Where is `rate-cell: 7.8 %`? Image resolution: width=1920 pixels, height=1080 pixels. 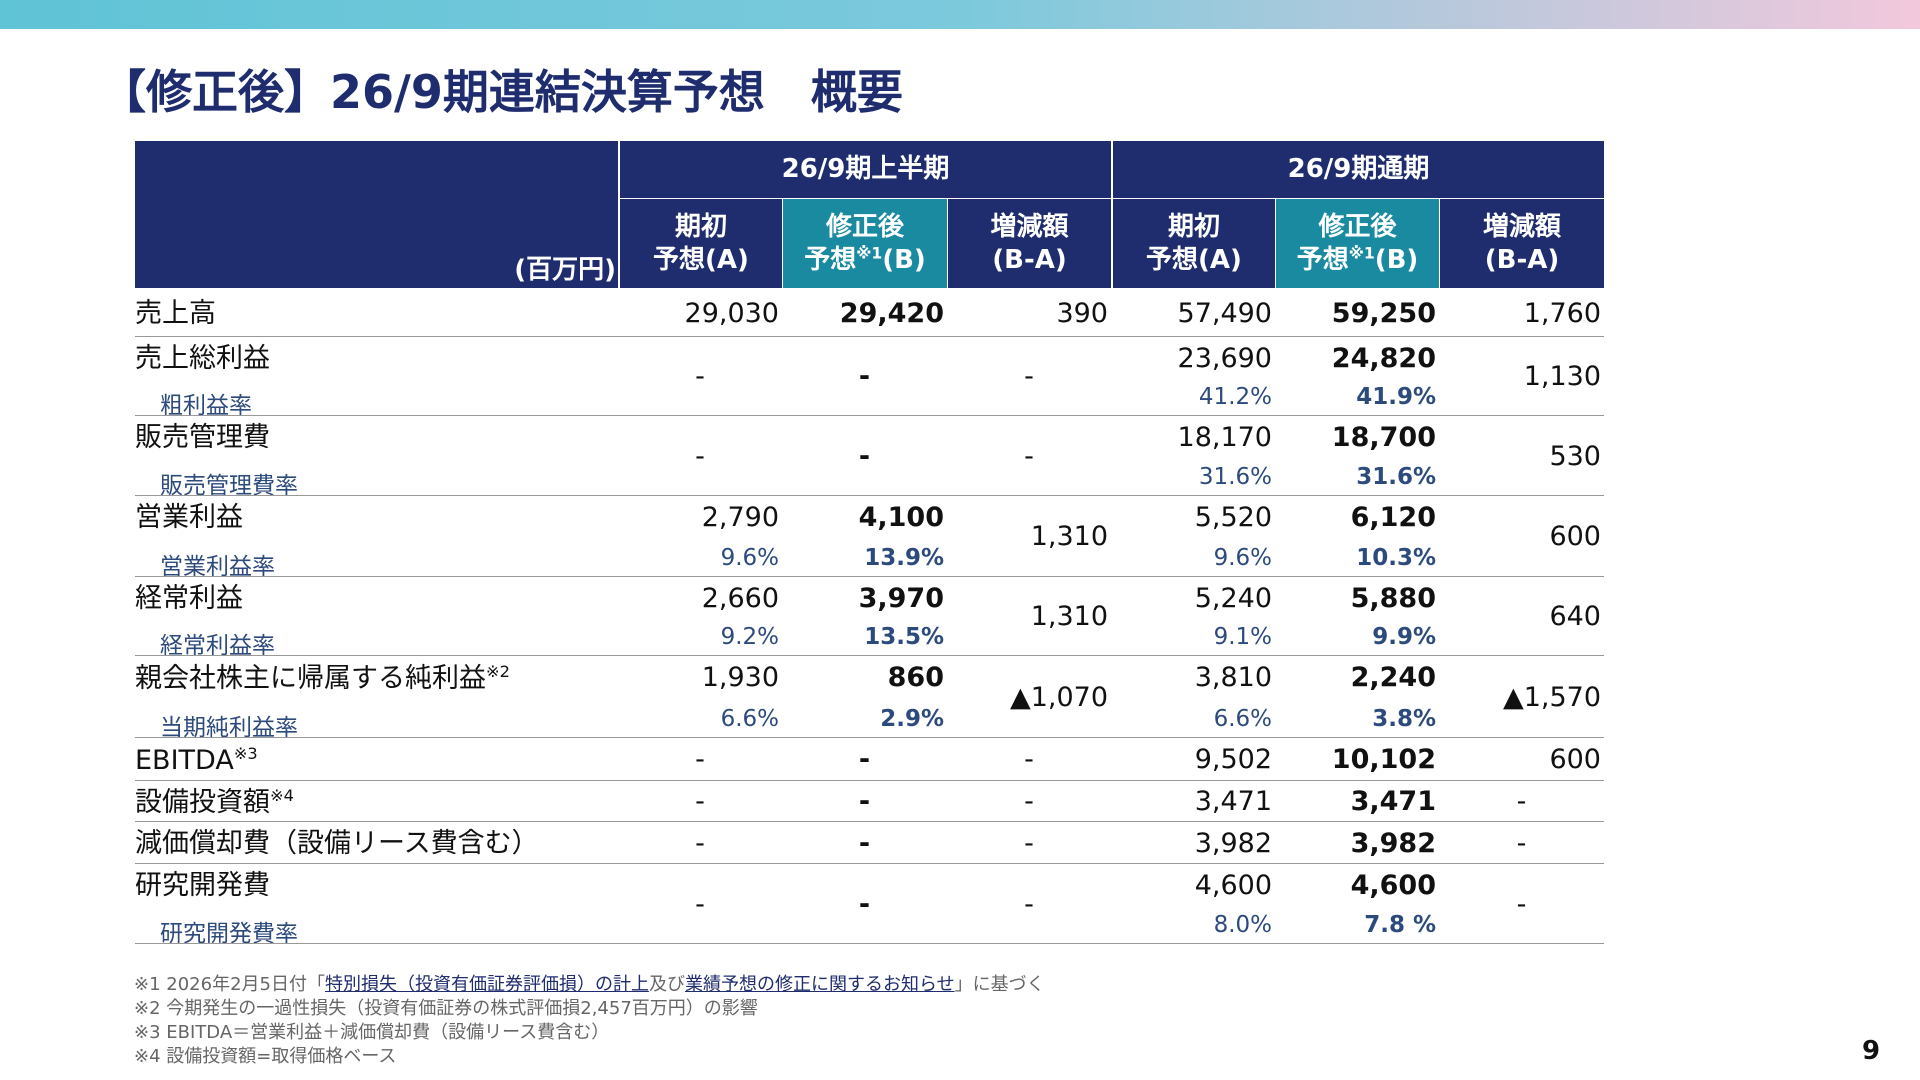 rate-cell: 7.8 % is located at coordinates (1400, 925).